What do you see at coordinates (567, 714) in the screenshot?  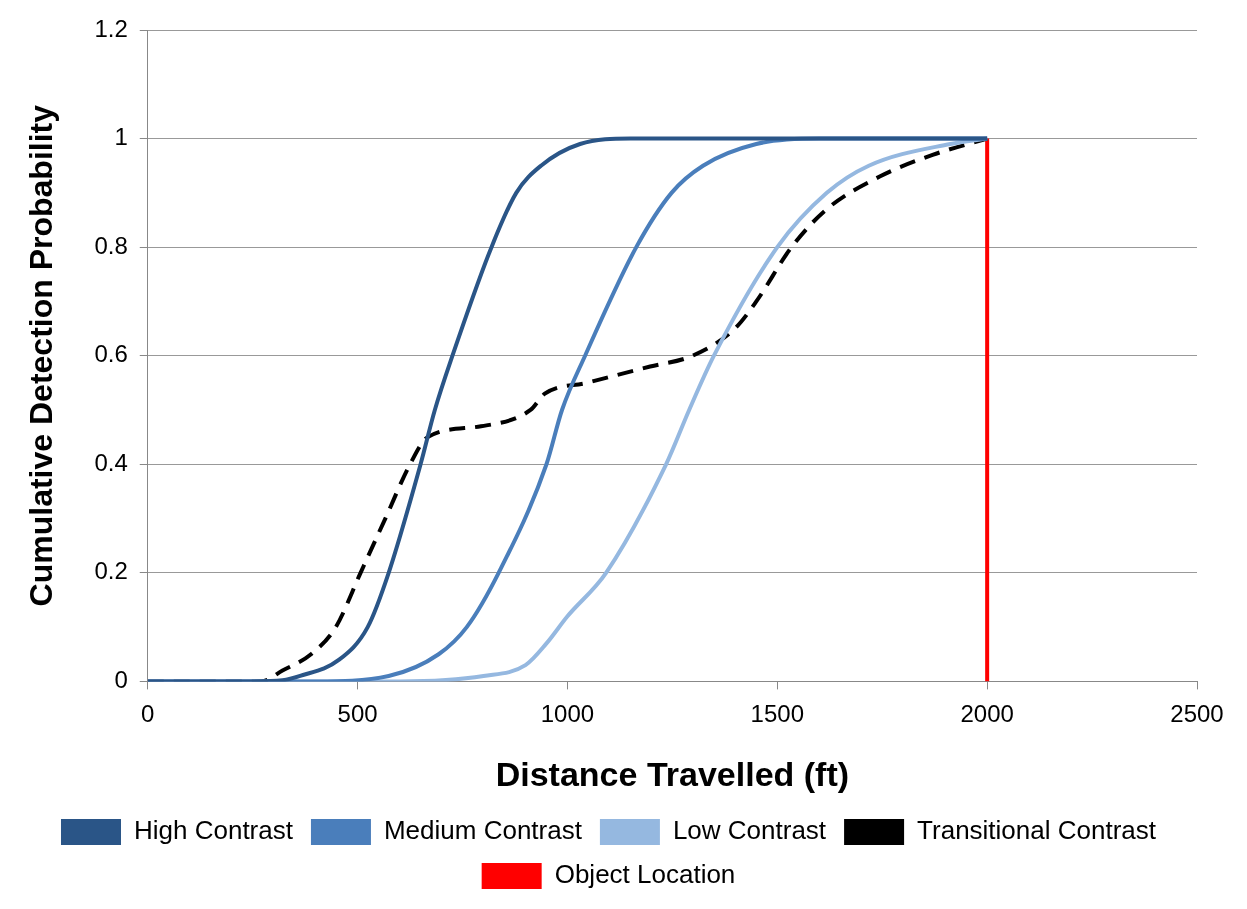 I see `x-tick-label: 1000` at bounding box center [567, 714].